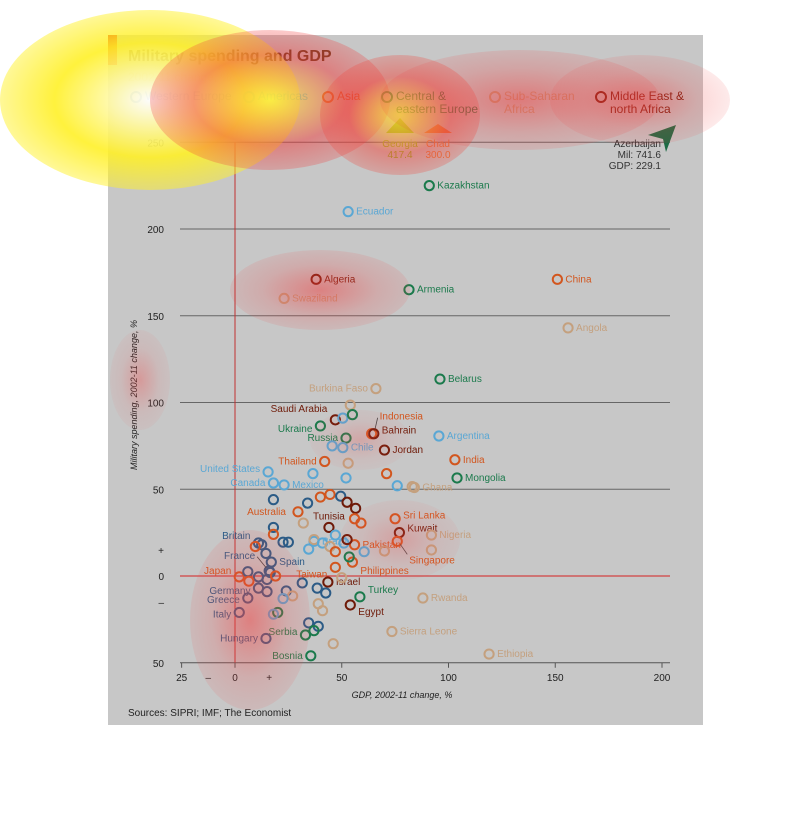 This screenshot has height=820, width=810. Describe the element at coordinates (315, 298) in the screenshot. I see `point-label: Swaziland` at that location.